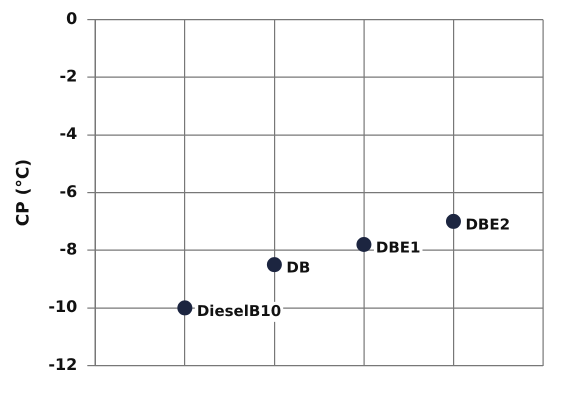 This screenshot has width=563, height=400. What do you see at coordinates (69, 76) in the screenshot?
I see `y-tick-label: -2` at bounding box center [69, 76].